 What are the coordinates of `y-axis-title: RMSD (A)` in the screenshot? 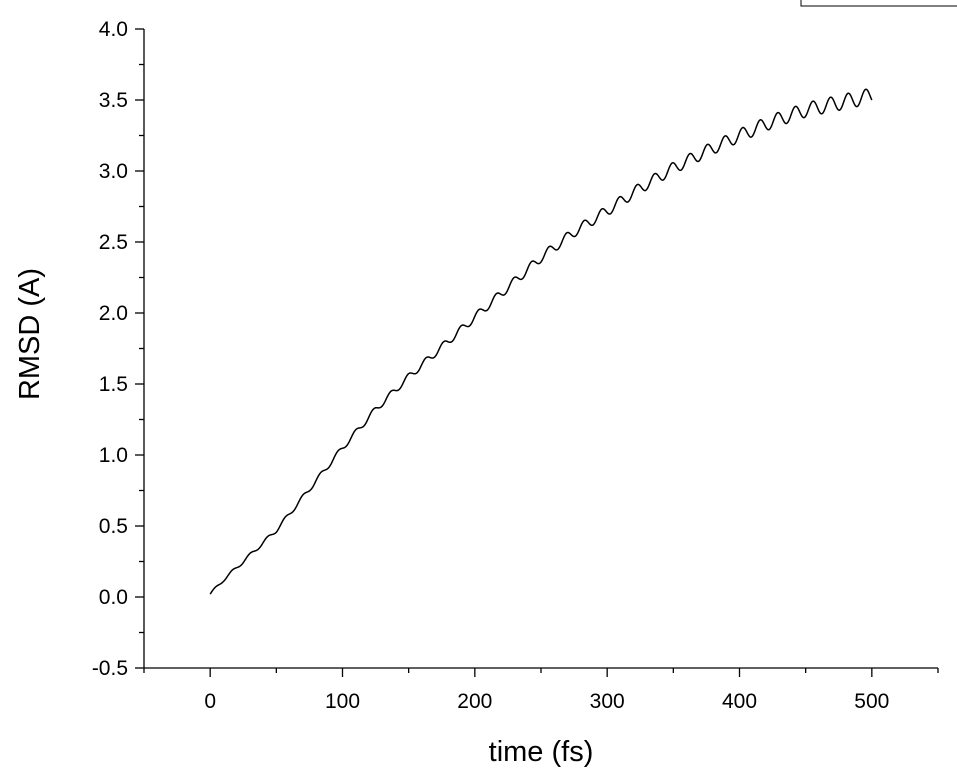 It's located at (30, 334).